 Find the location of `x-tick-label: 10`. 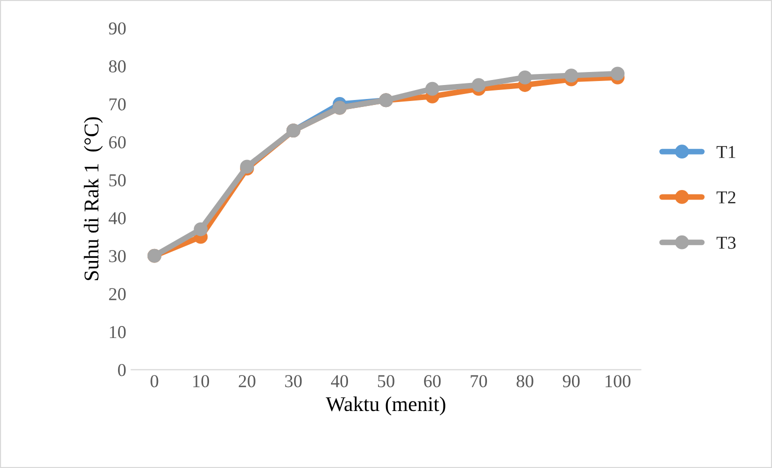

x-tick-label: 10 is located at coordinates (201, 381).